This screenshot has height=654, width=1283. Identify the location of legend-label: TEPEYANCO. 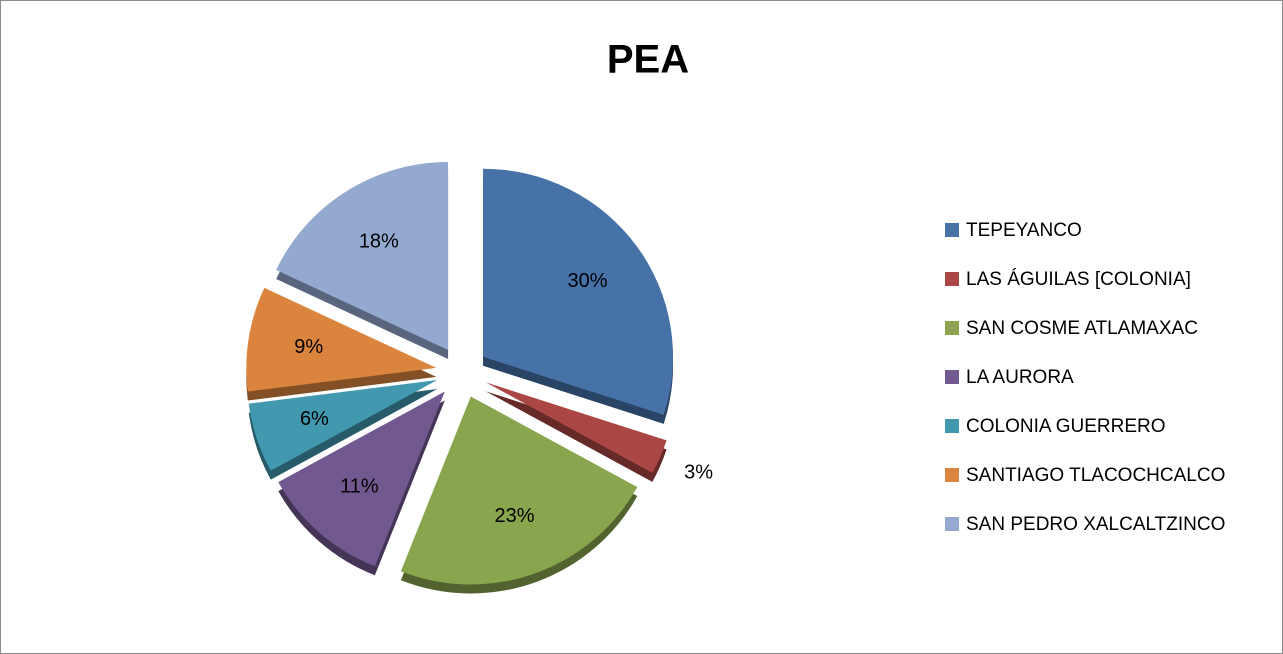
(1024, 230).